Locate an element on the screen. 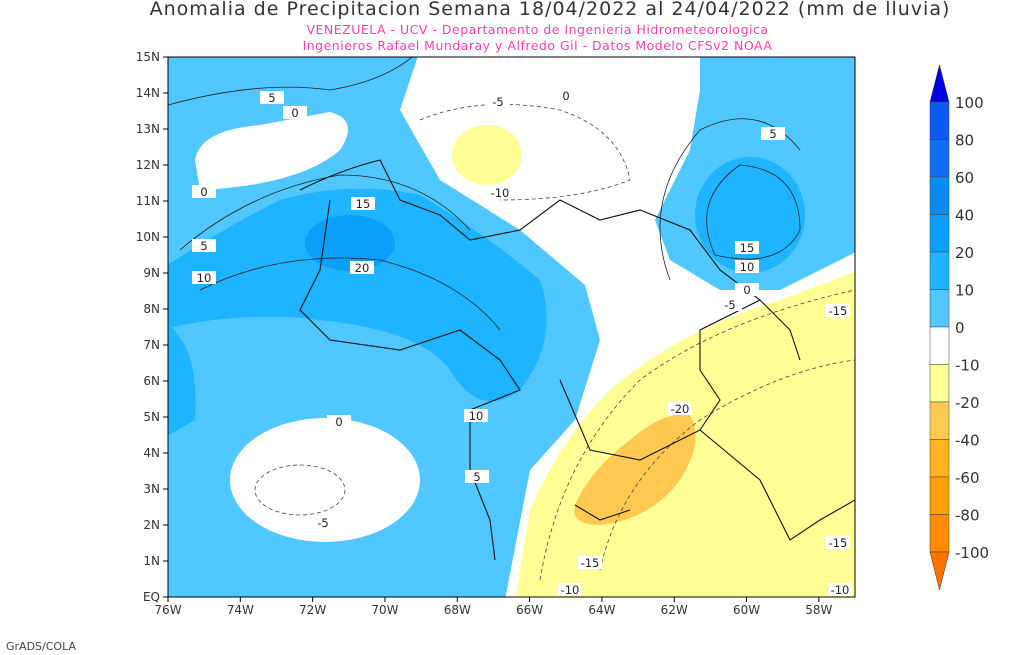 The image size is (1024, 655). lat-label: 13N is located at coordinates (148, 129).